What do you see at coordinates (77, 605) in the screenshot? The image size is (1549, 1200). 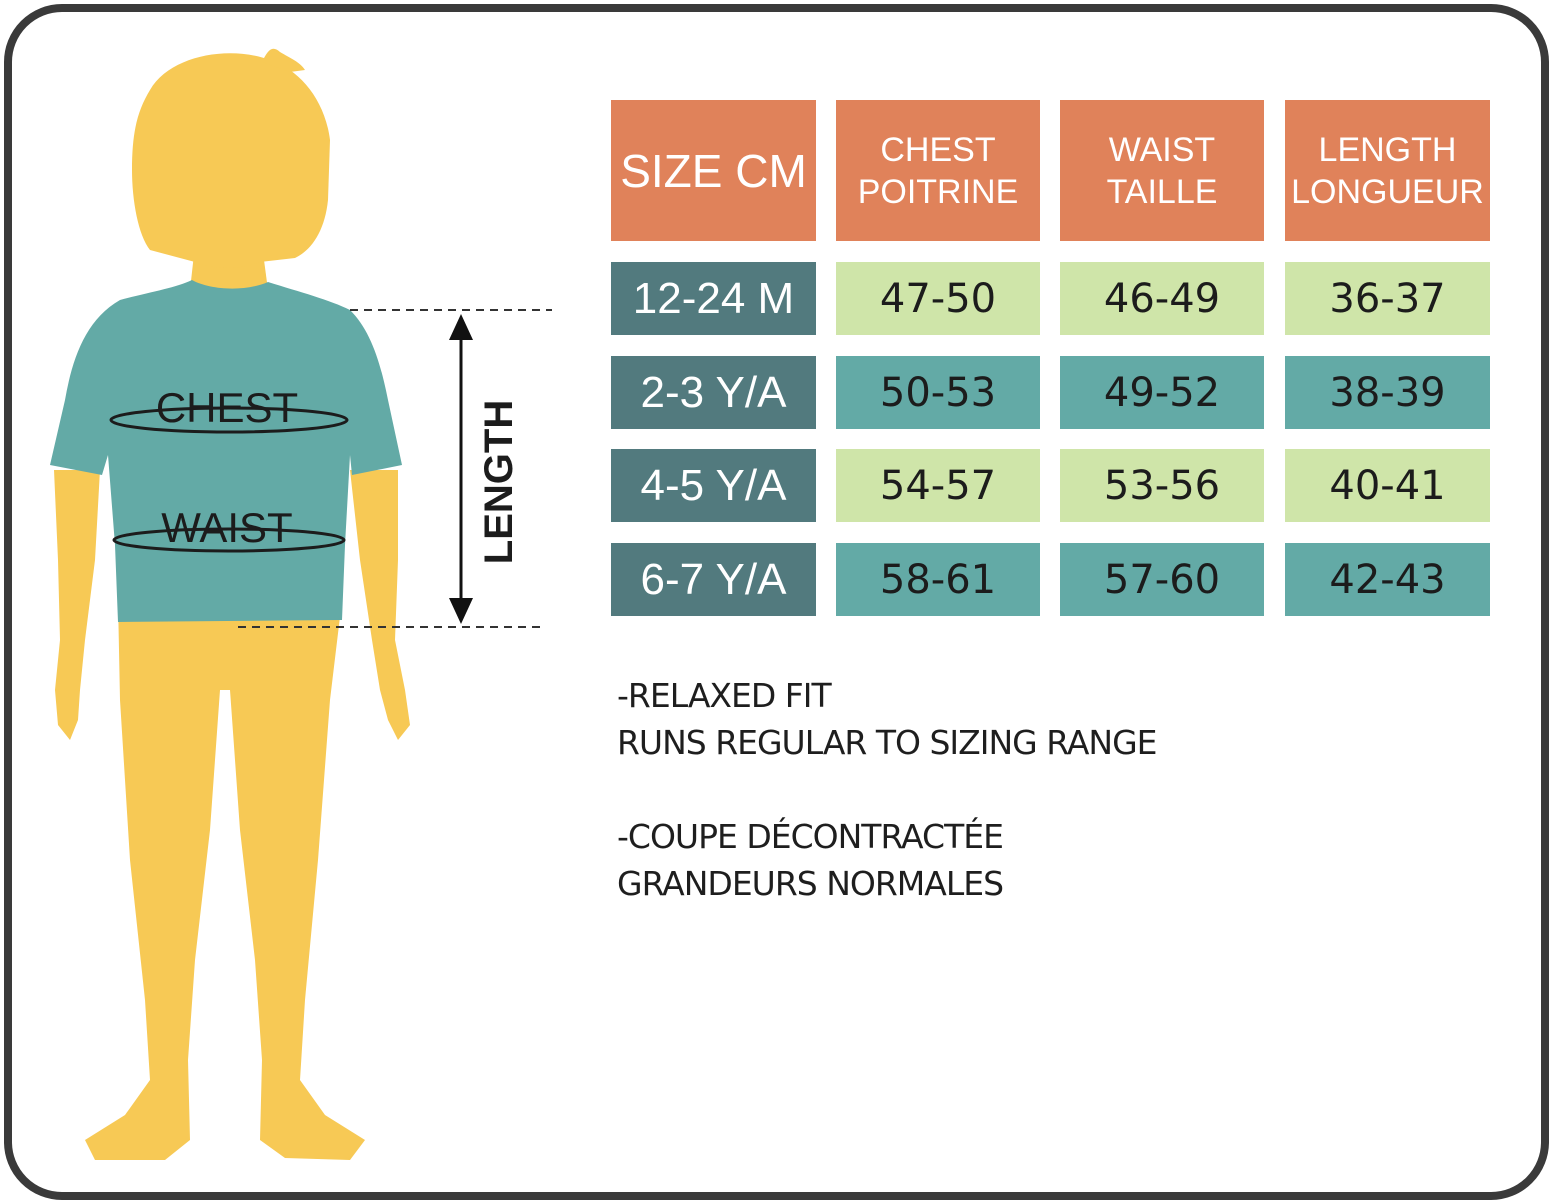 I see `child-left-arm` at bounding box center [77, 605].